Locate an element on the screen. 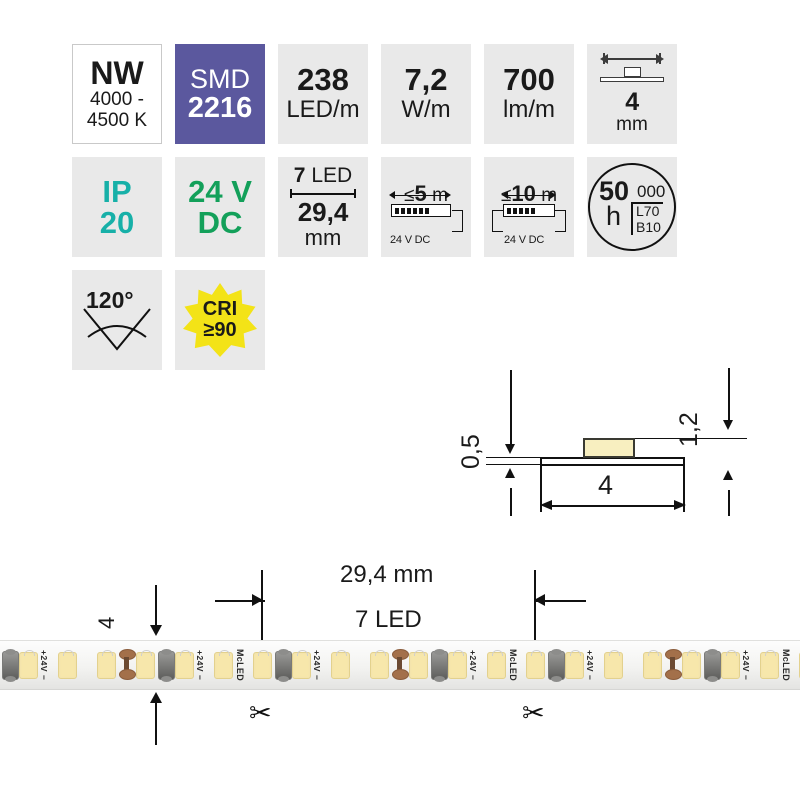 This screenshot has height=800, width=800. lifetime-unit: h is located at coordinates (614, 216).